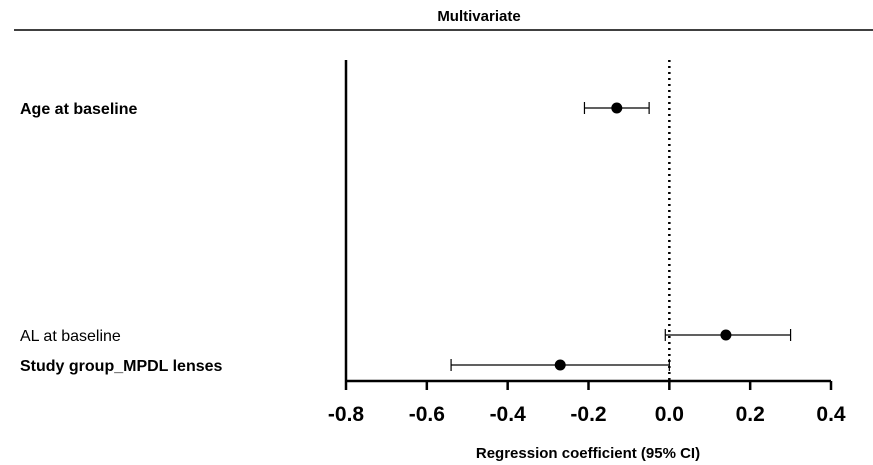 Image resolution: width=873 pixels, height=465 pixels. Describe the element at coordinates (406, 336) in the screenshot. I see `forest-row: AL at baseline` at that location.